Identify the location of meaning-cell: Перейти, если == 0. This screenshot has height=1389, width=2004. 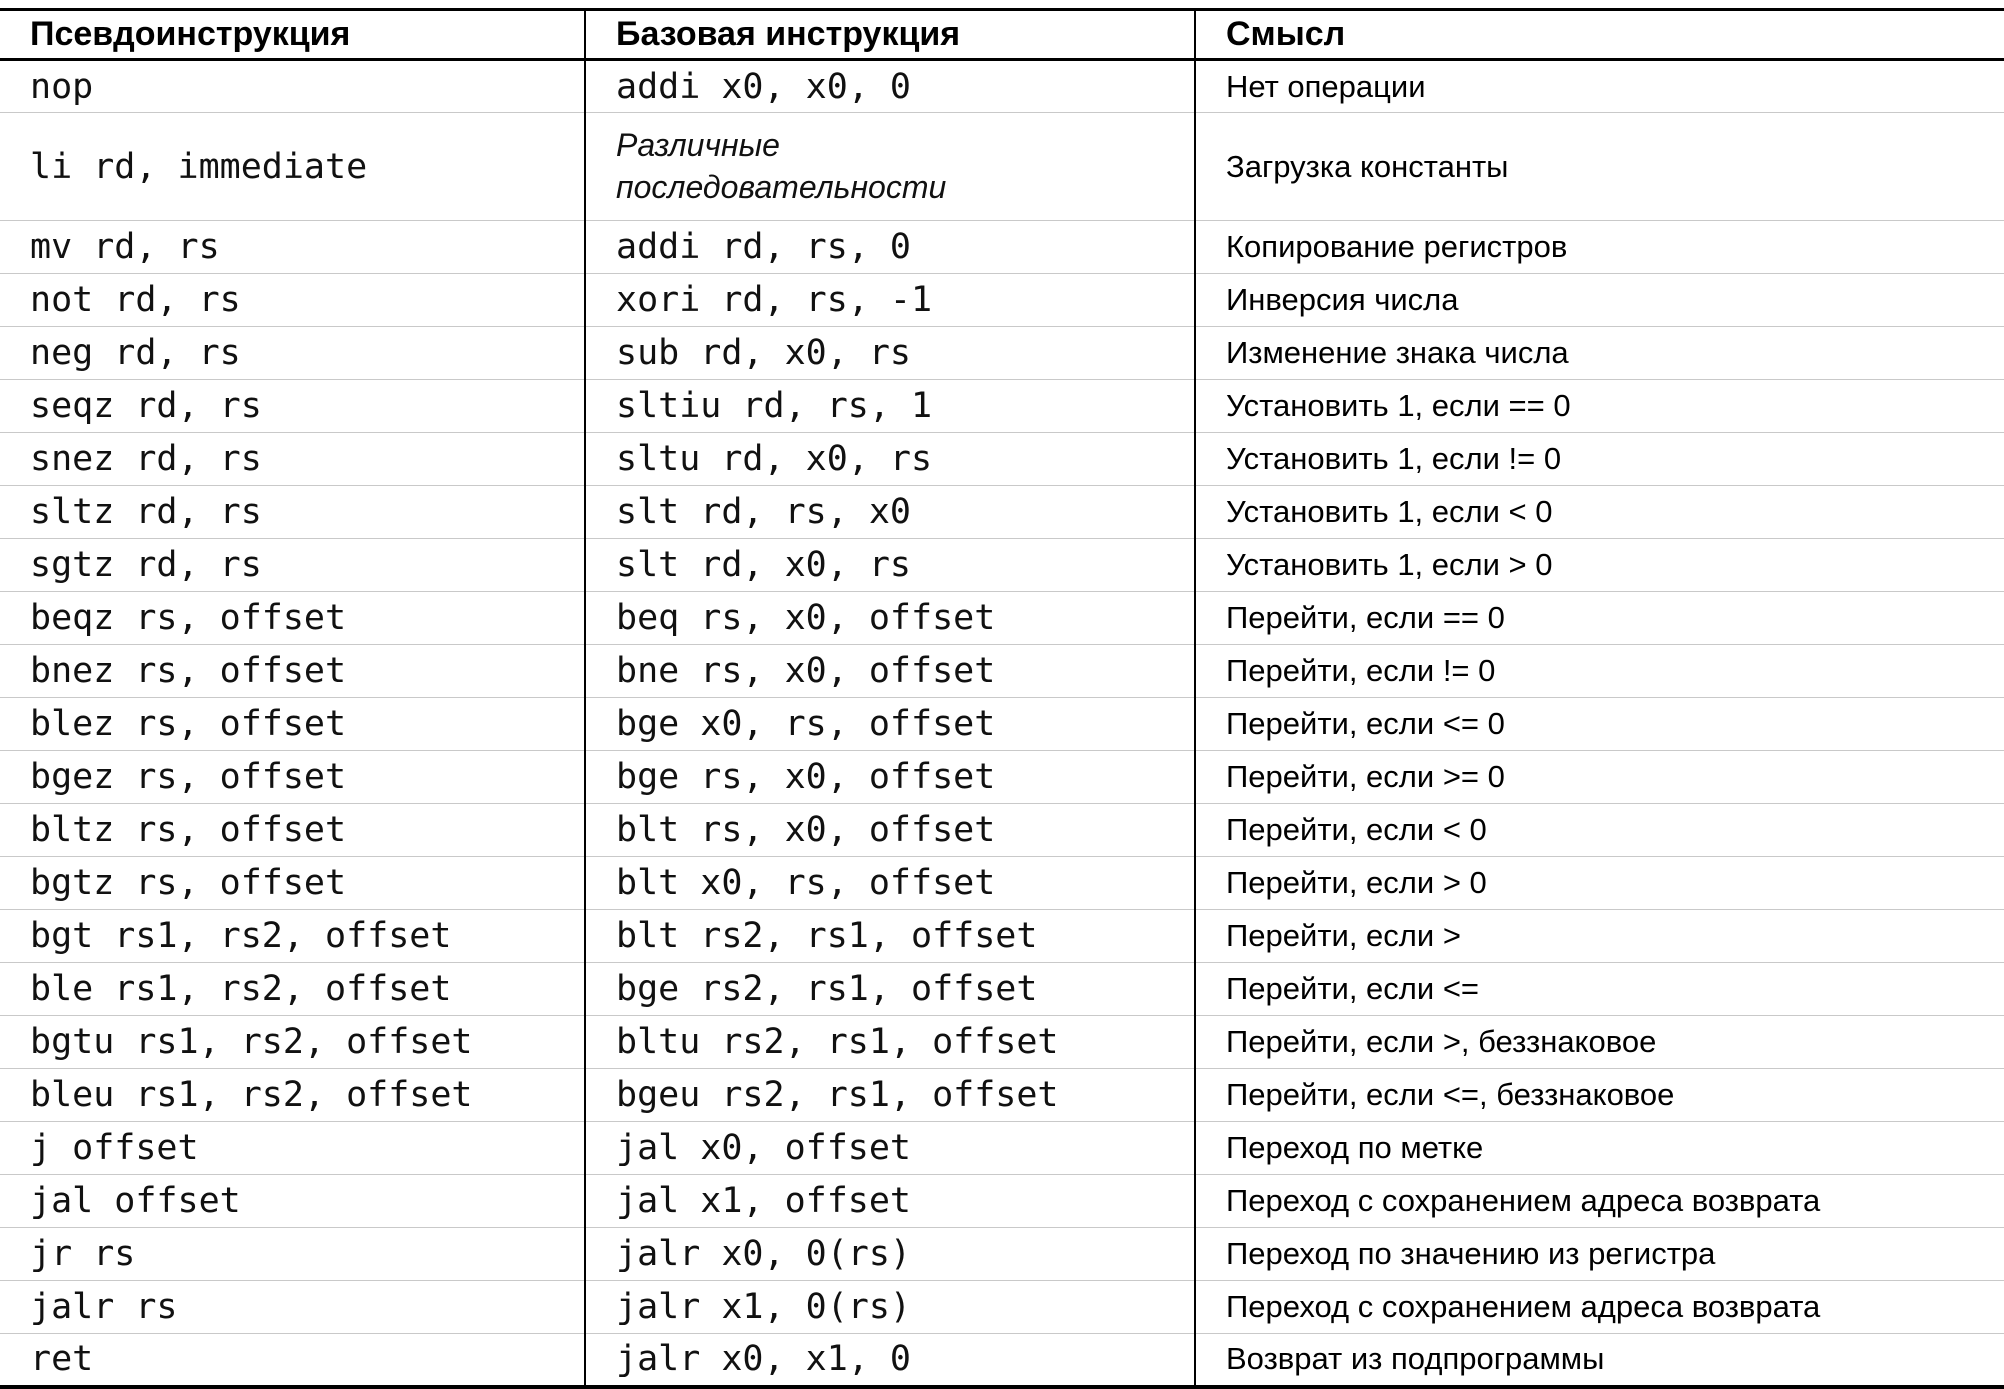
(1599, 618).